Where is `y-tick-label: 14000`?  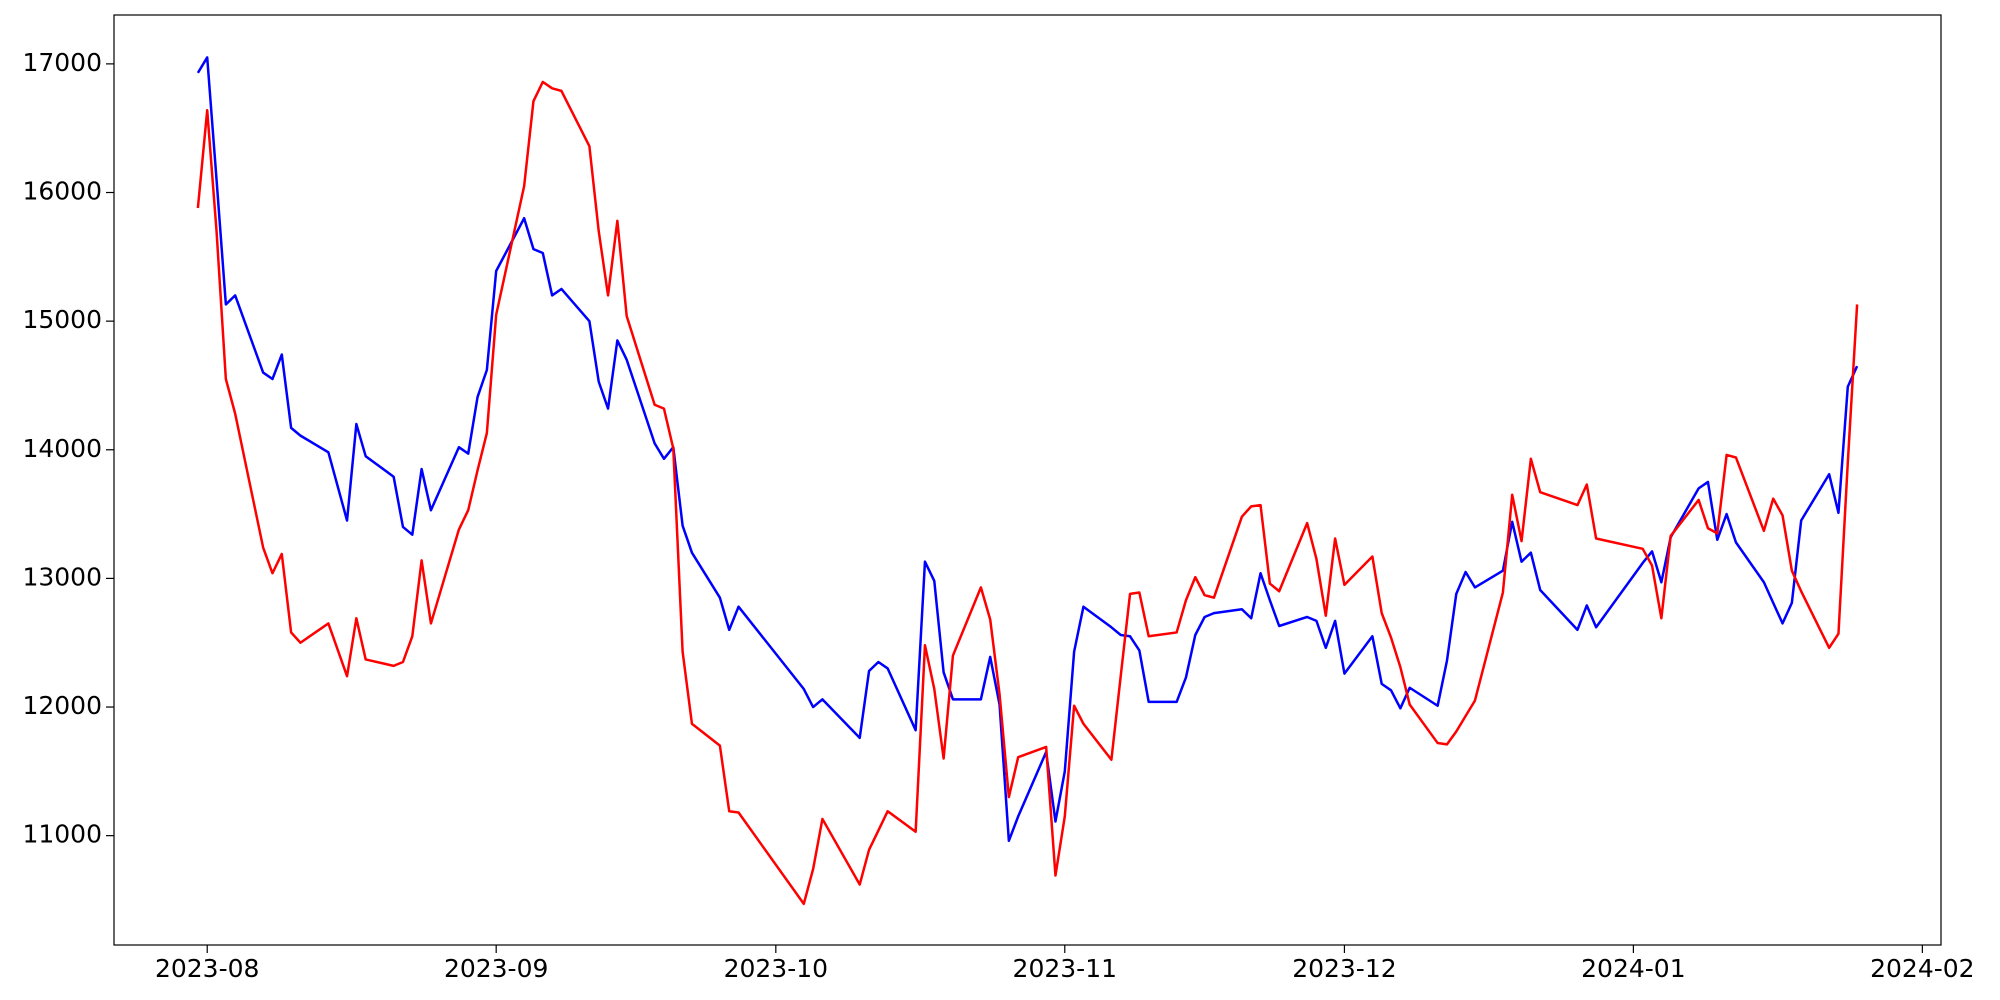 y-tick-label: 14000 is located at coordinates (62, 448).